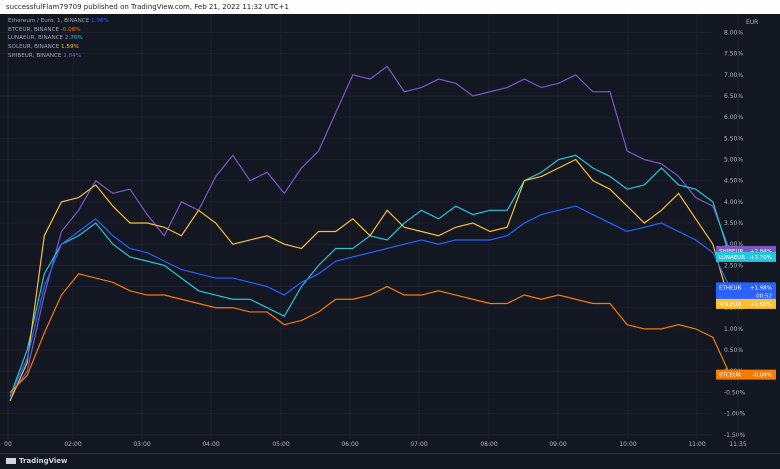 This screenshot has width=780, height=469. Describe the element at coordinates (761, 288) in the screenshot. I see `price-label-value: +1.98%` at that location.